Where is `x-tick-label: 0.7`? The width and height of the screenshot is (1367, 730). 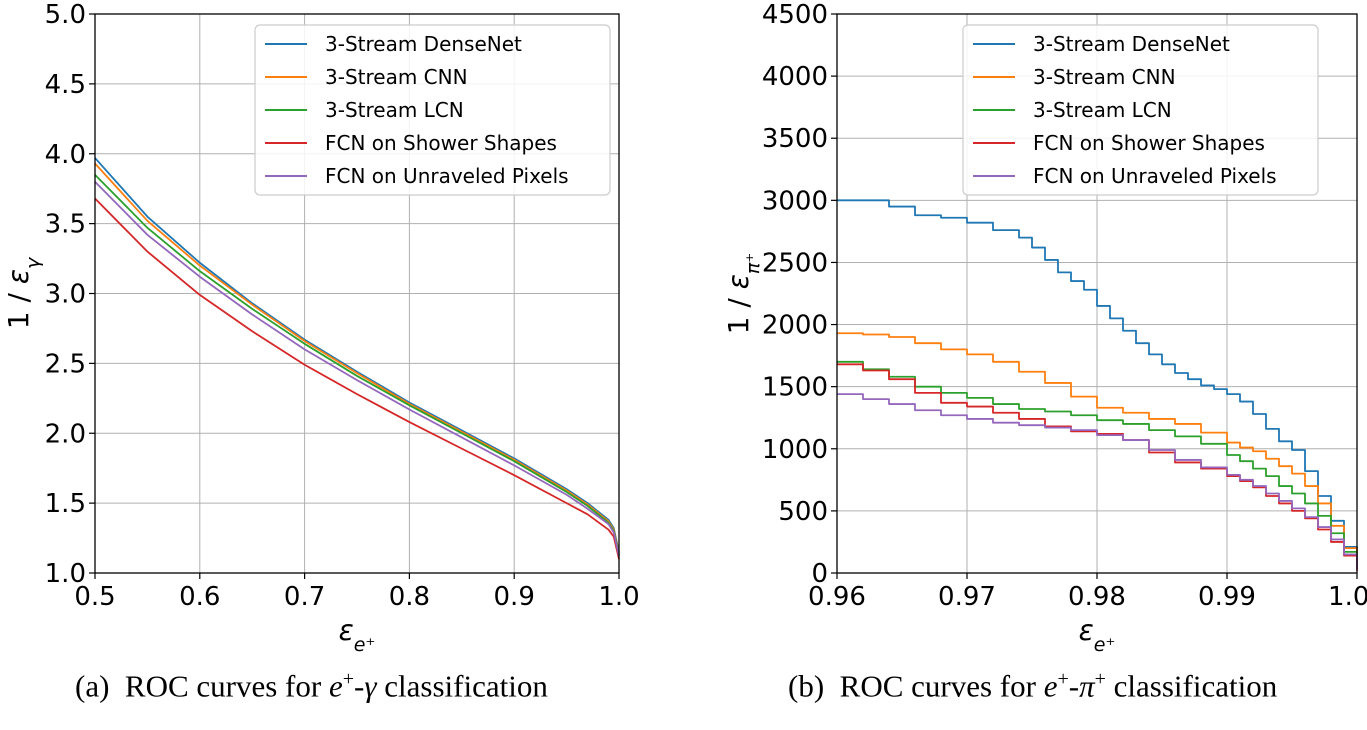 x-tick-label: 0.7 is located at coordinates (304, 597).